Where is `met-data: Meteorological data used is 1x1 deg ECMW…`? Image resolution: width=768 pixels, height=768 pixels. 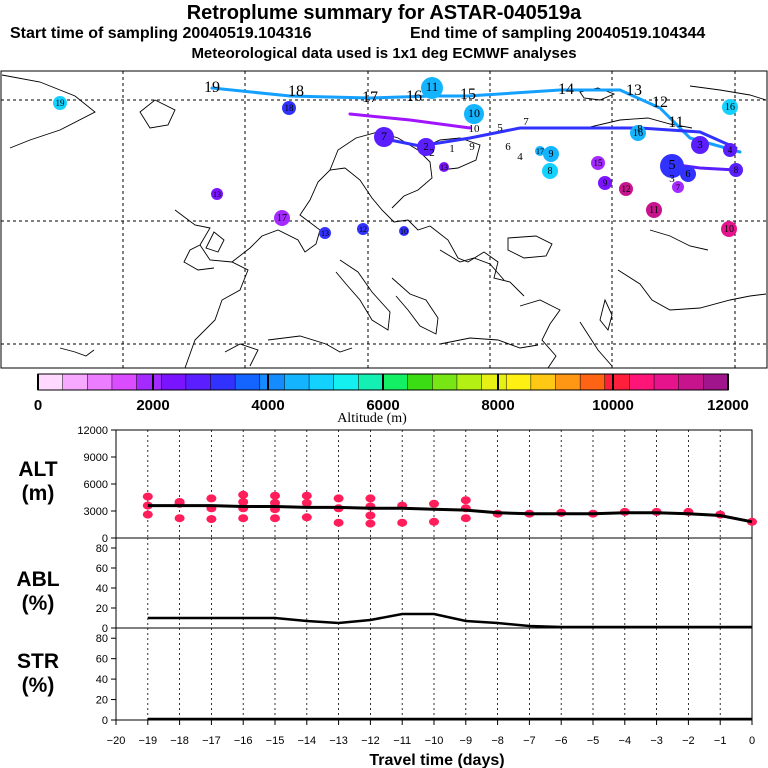
met-data: Meteorological data used is 1x1 deg ECMW… is located at coordinates (384, 53).